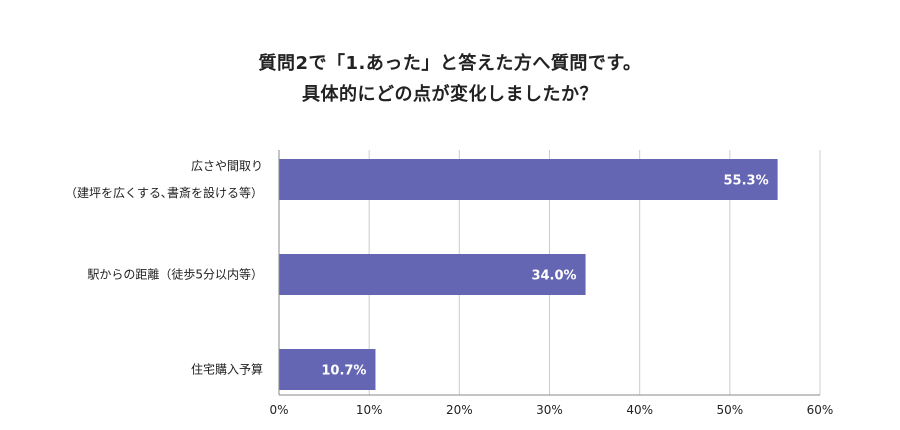  Describe the element at coordinates (639, 410) in the screenshot. I see `x-tick-label: 40%` at that location.